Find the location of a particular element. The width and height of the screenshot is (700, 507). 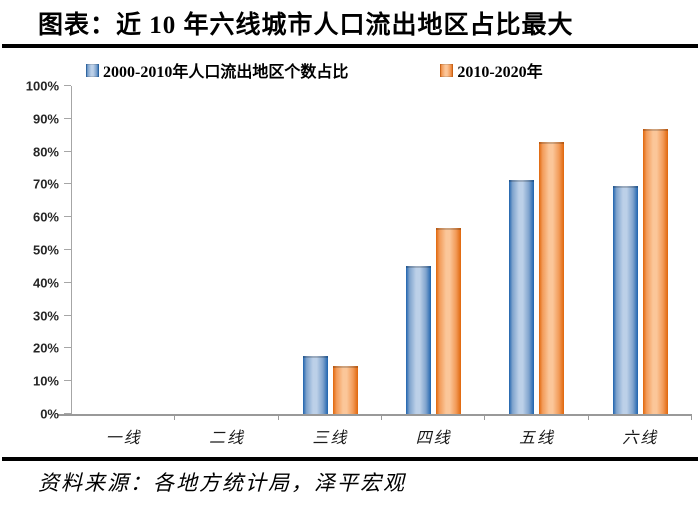

legend-item-2010-2020: 2010-2020年 is located at coordinates (491, 70).